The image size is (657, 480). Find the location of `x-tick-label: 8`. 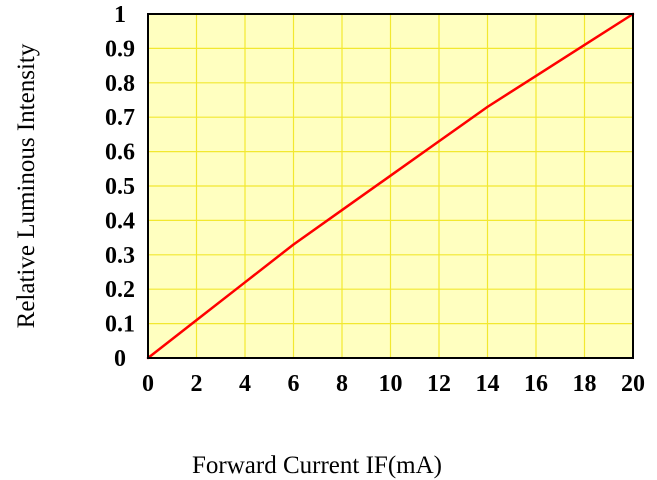

x-tick-label: 8 is located at coordinates (342, 384).